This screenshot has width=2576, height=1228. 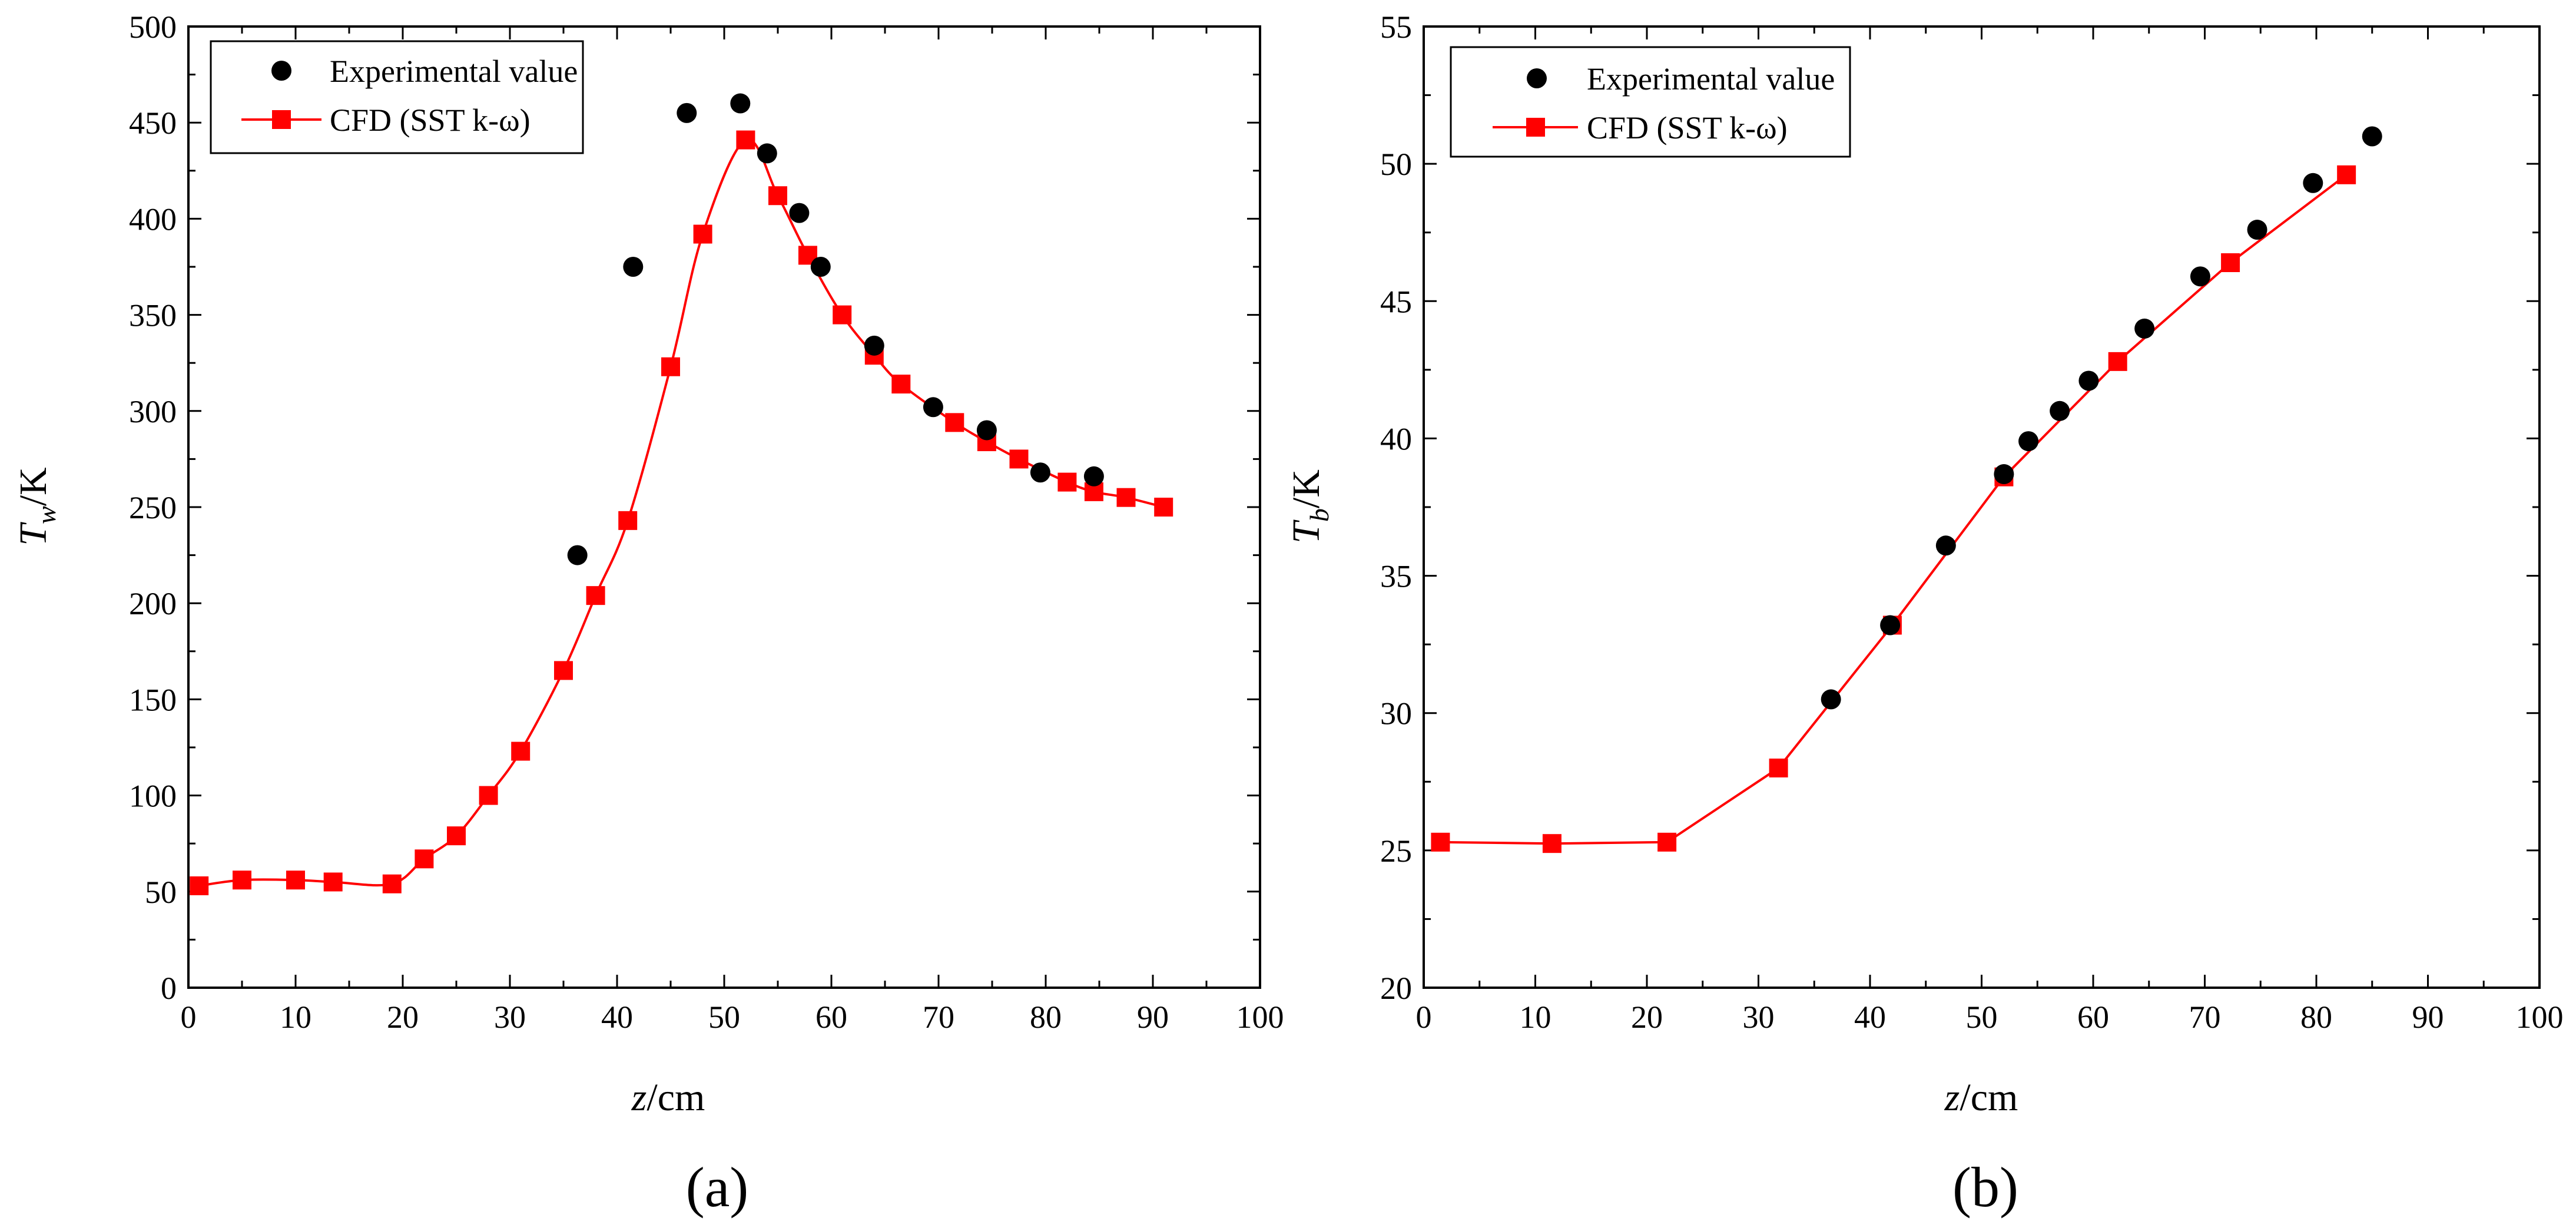 I want to click on legend-cfd-marker-a, so click(x=281, y=119).